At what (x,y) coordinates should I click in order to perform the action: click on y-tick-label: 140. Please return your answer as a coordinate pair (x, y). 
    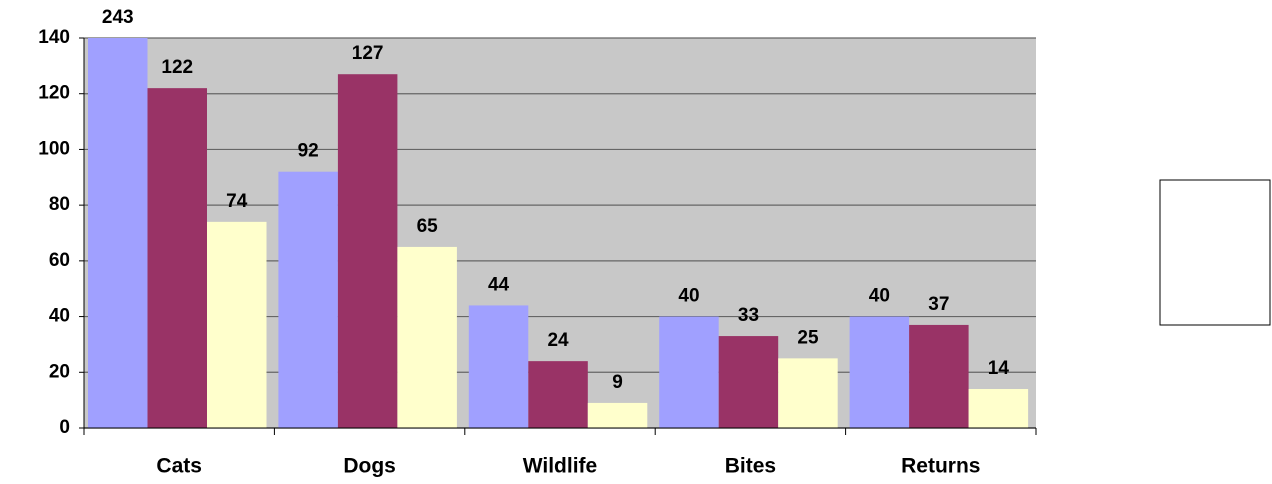
    Looking at the image, I should click on (54, 37).